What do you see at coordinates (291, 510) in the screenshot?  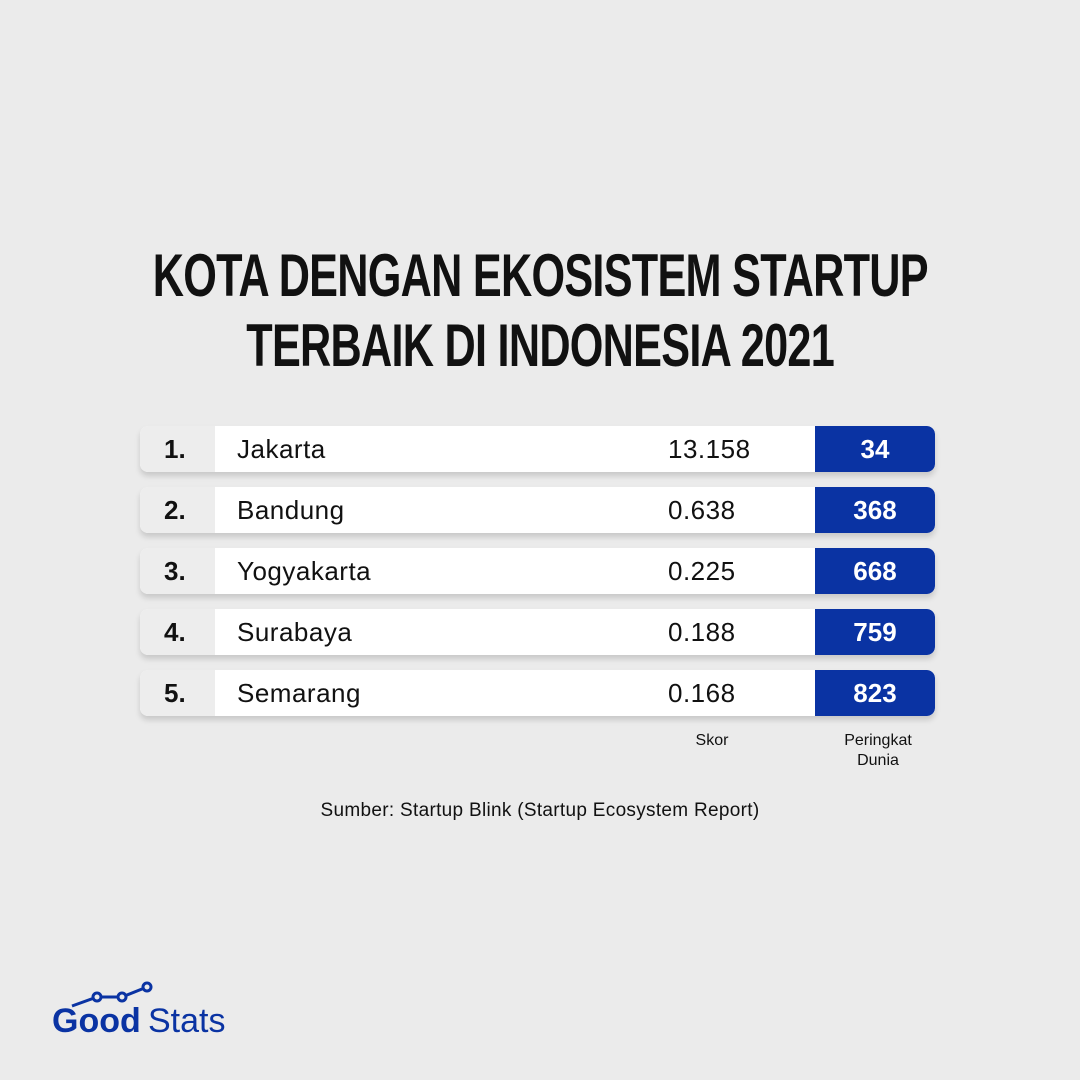 I see `city-cell: Bandung` at bounding box center [291, 510].